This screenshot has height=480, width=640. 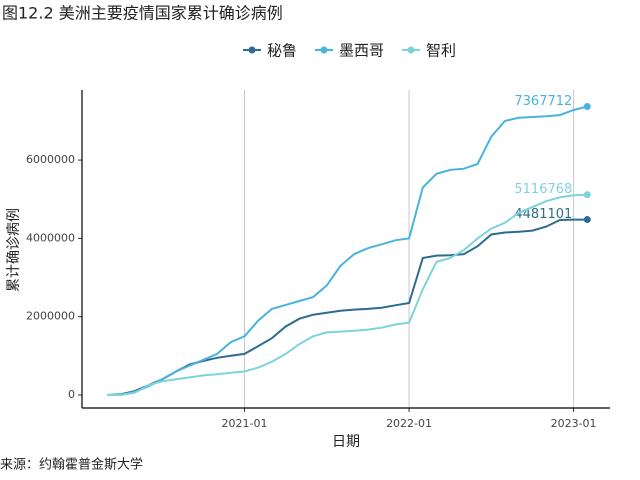 I want to click on legend-label: 智利, so click(x=441, y=51).